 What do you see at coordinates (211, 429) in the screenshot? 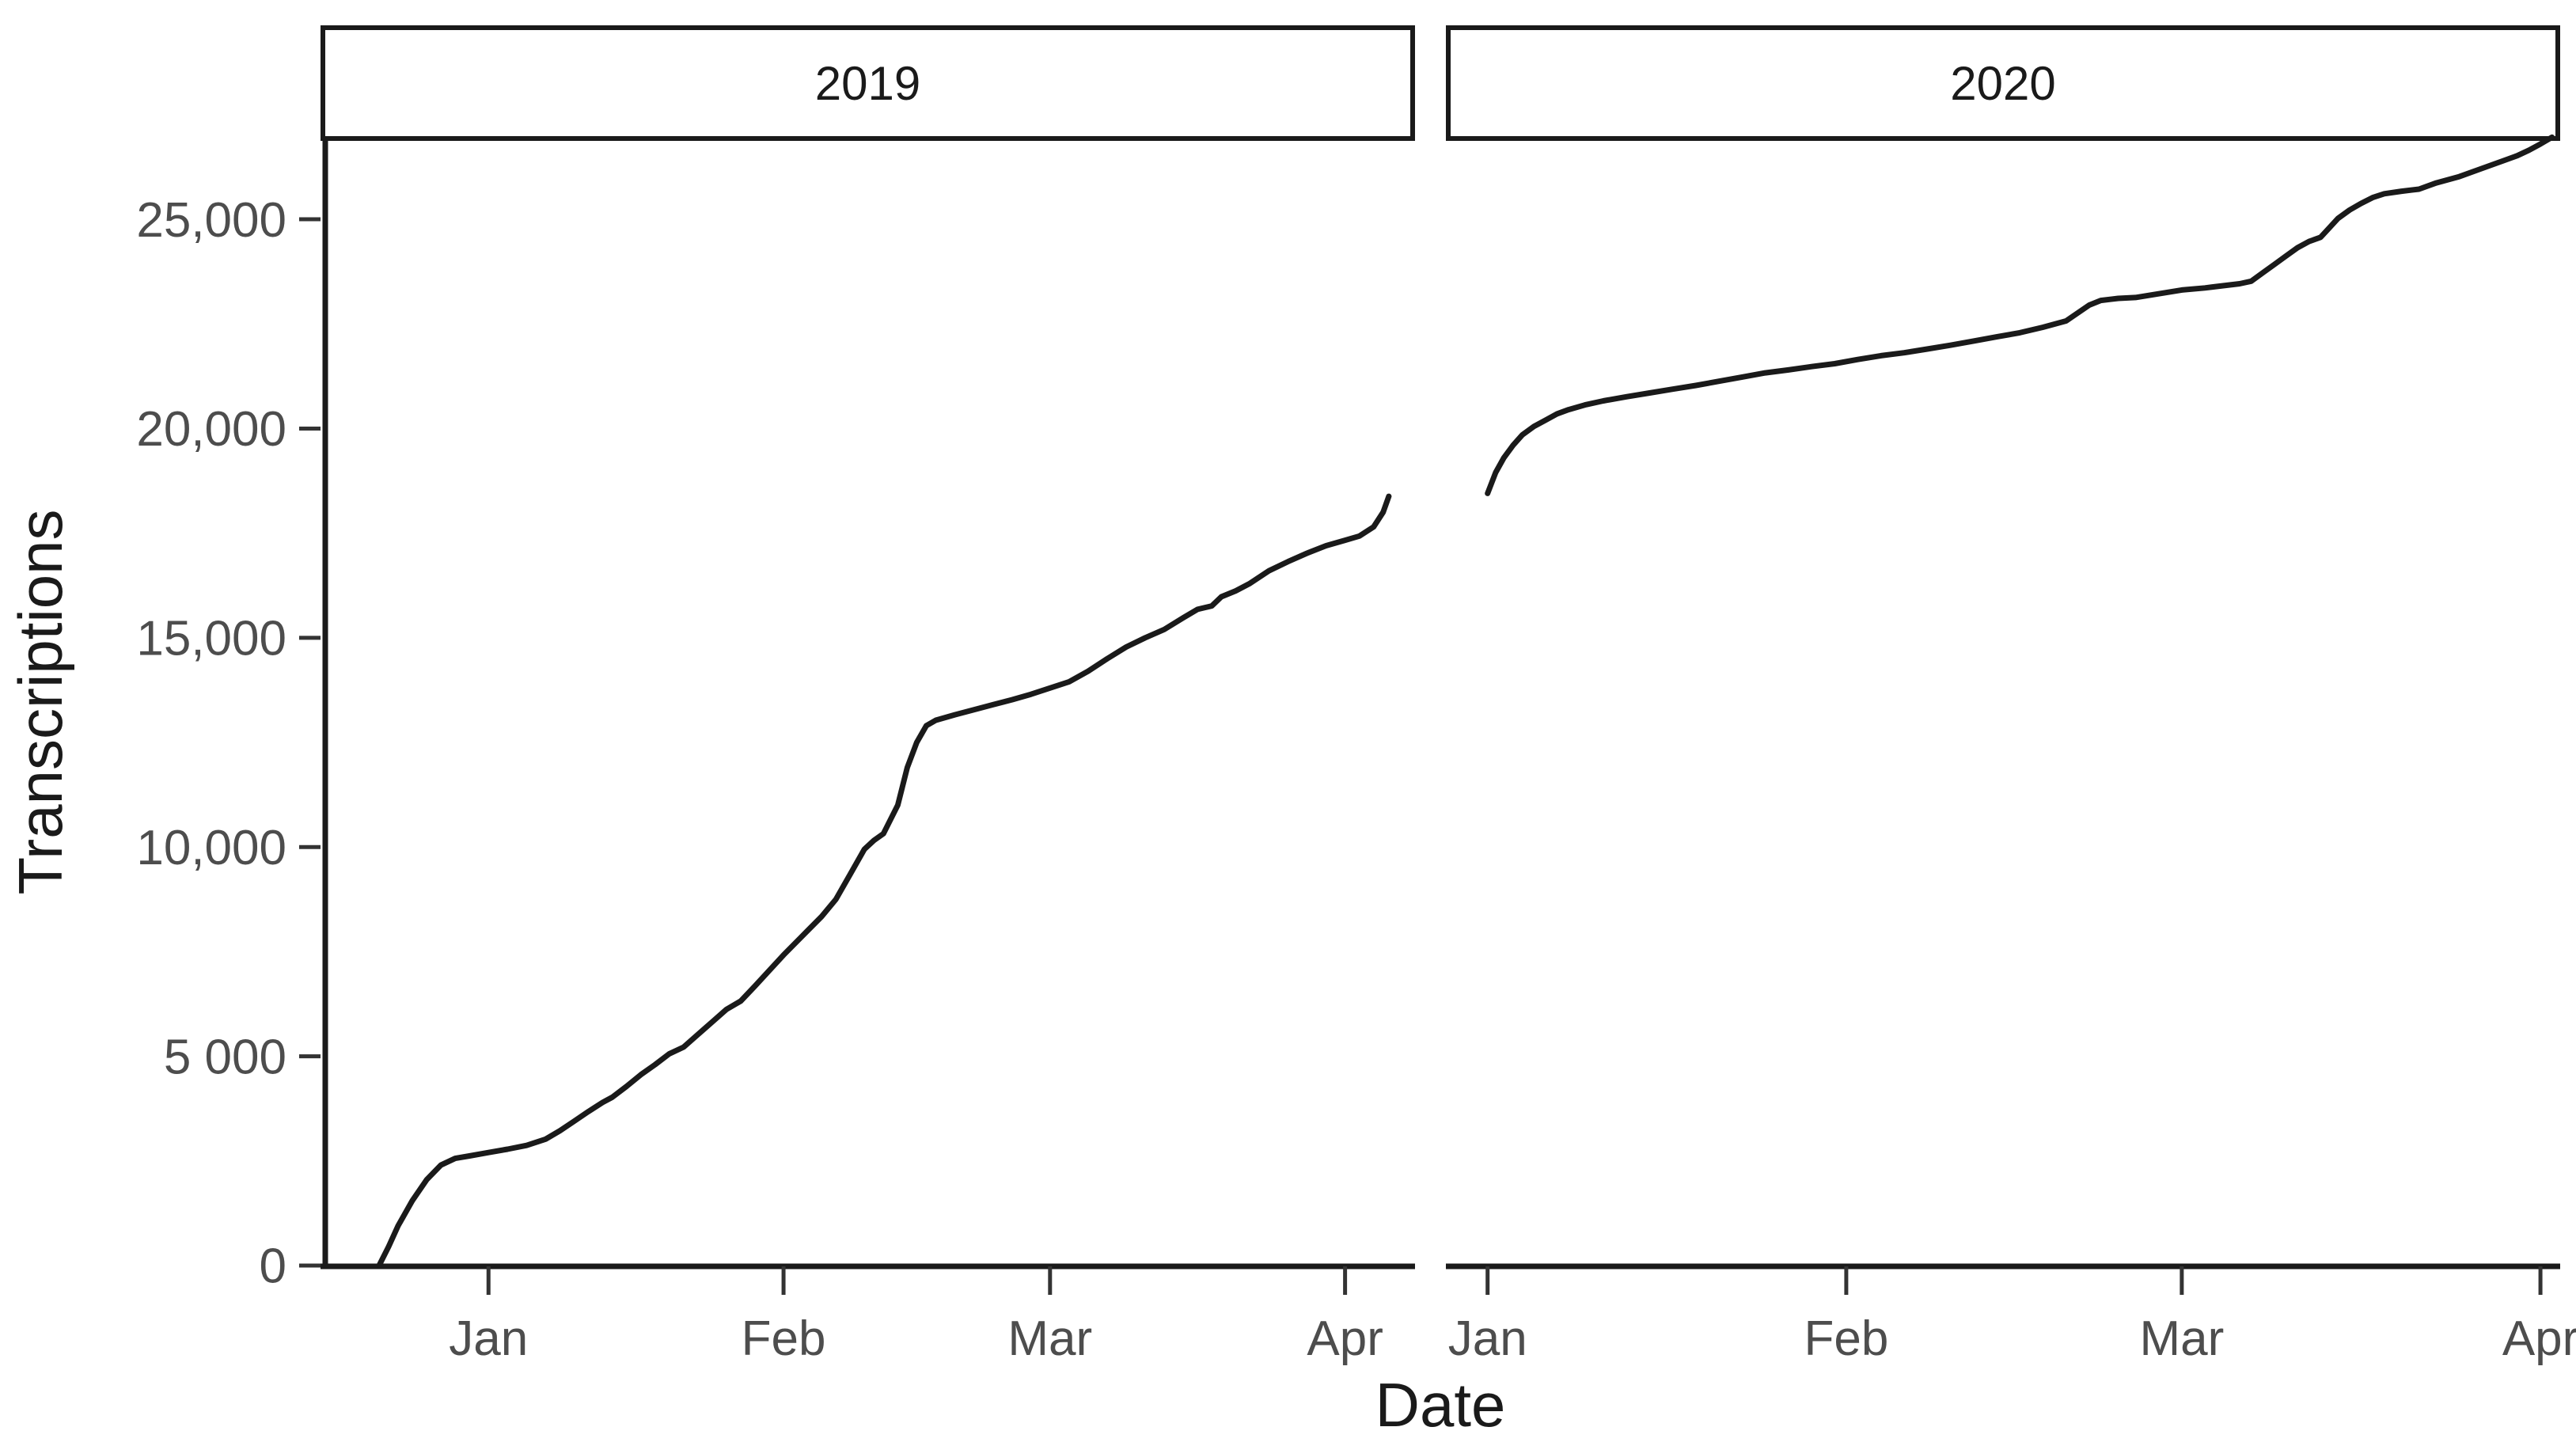
I see `y-tick-label: 20,000` at bounding box center [211, 429].